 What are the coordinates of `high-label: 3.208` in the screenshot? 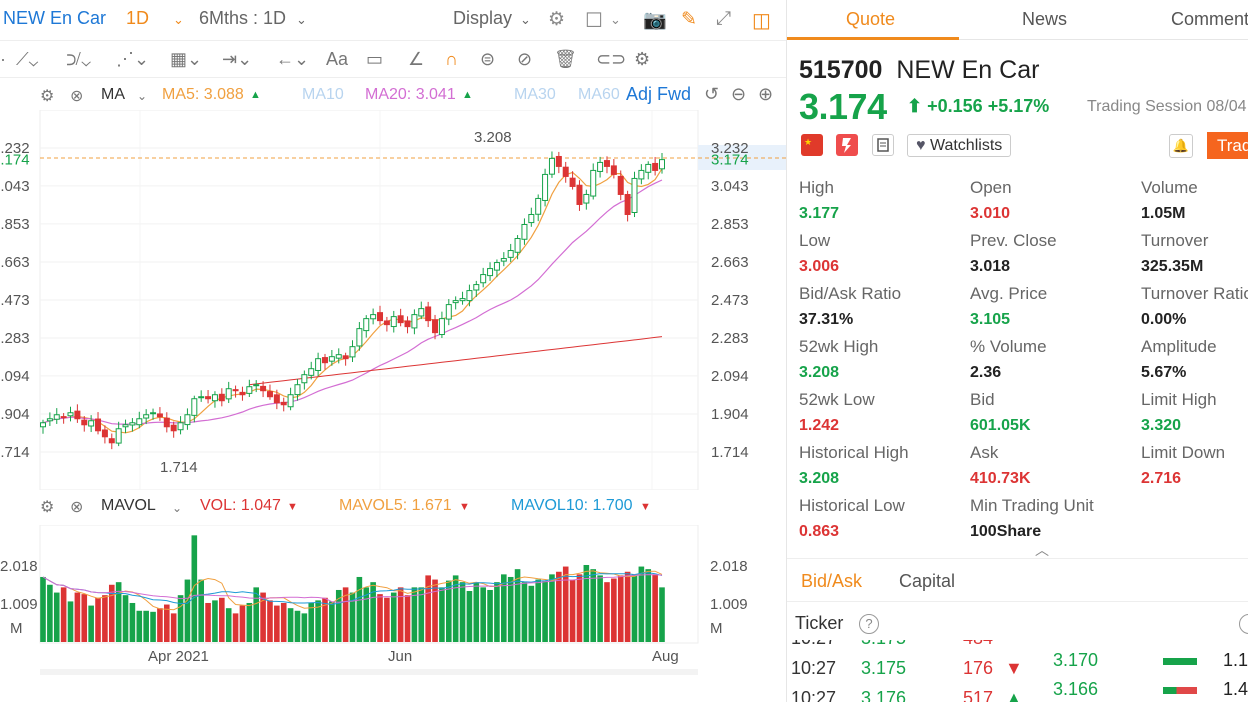 It's located at (493, 137).